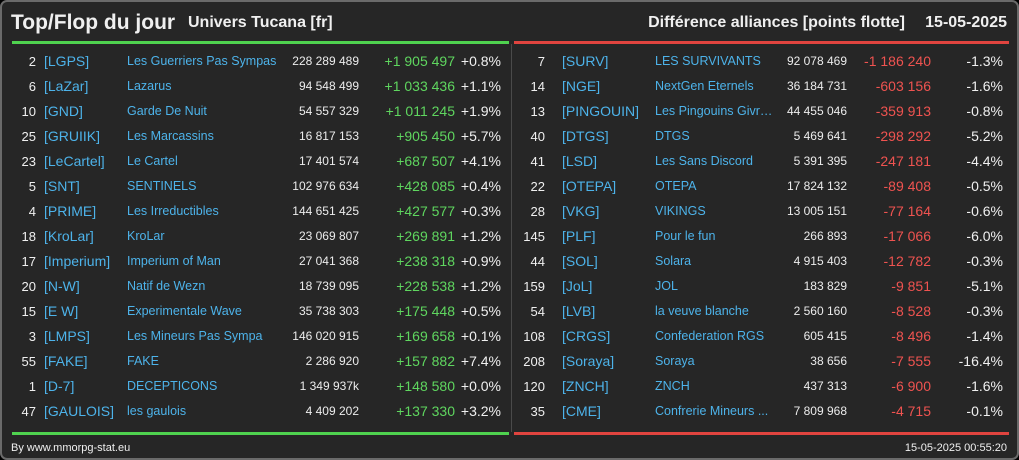  What do you see at coordinates (534, 336) in the screenshot?
I see `alliance-rank: 108` at bounding box center [534, 336].